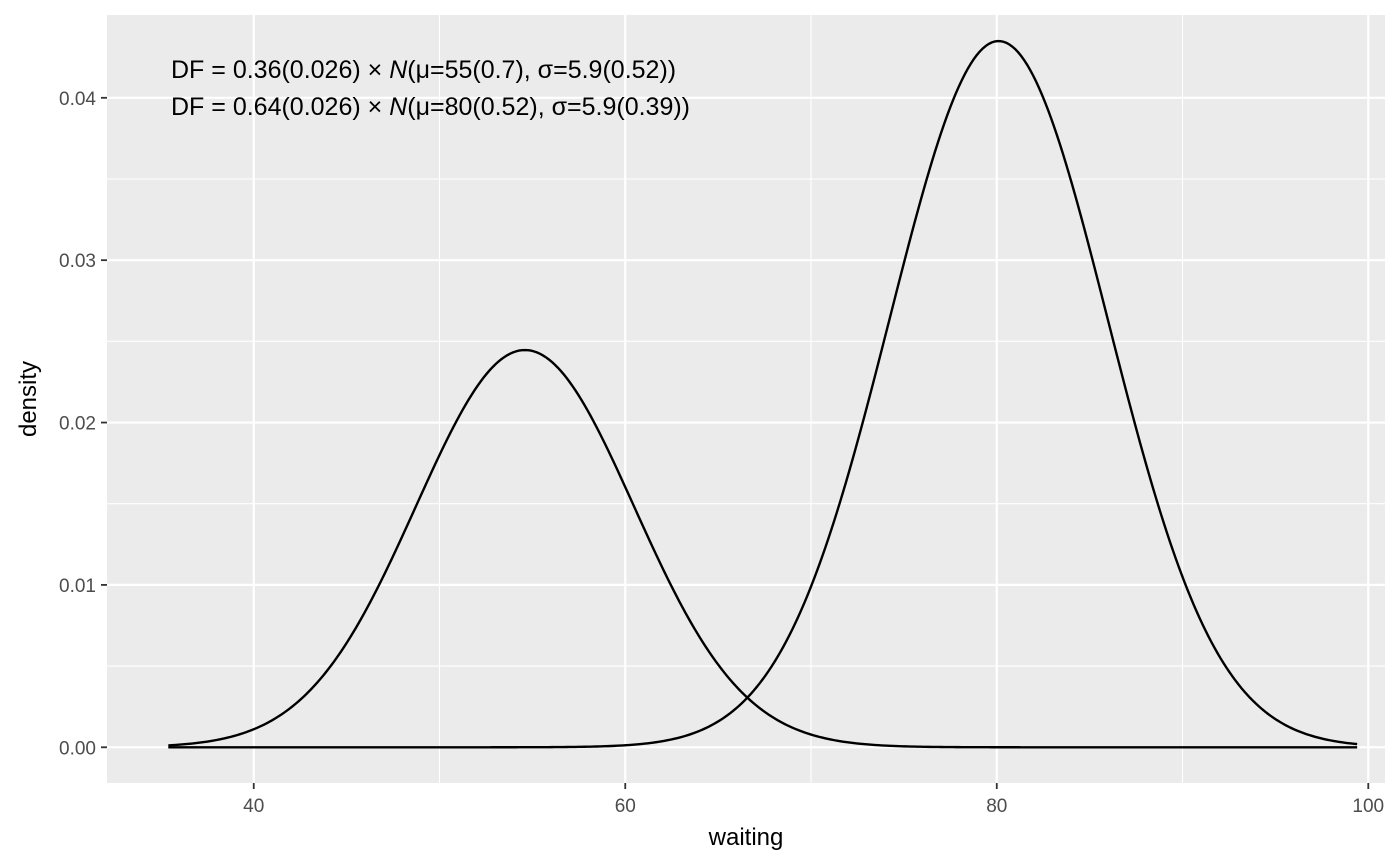 The width and height of the screenshot is (1400, 866). Describe the element at coordinates (77, 586) in the screenshot. I see `y-tick-label: 0.01` at that location.